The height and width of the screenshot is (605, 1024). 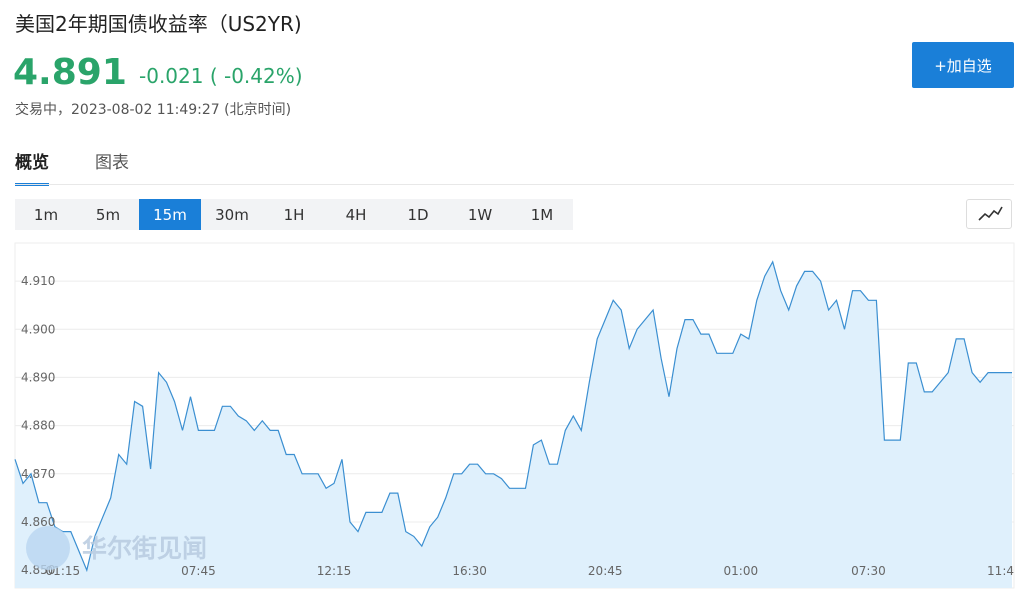 I want to click on interval-button: 1D, so click(x=418, y=214).